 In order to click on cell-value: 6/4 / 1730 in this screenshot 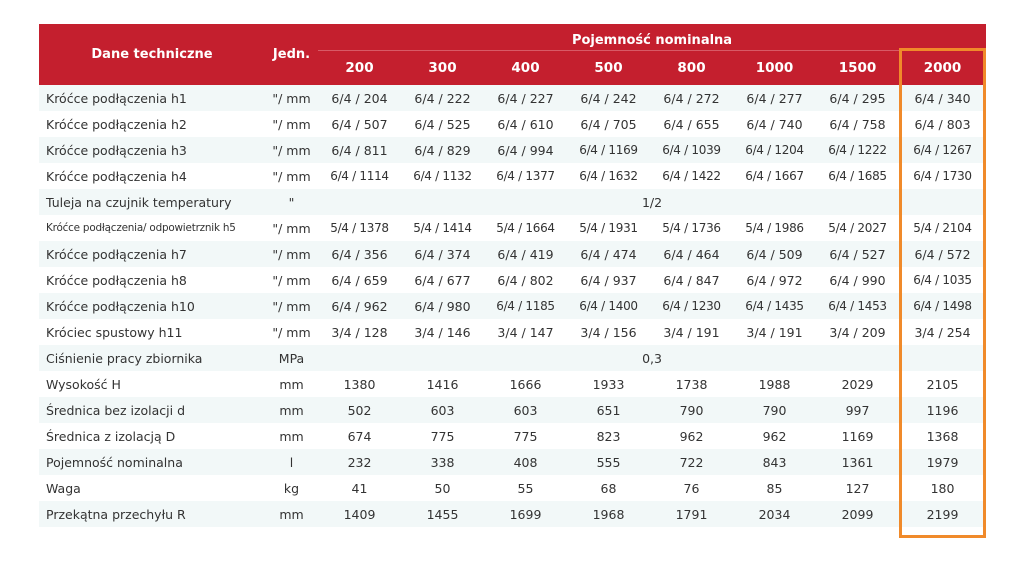, I will do `click(943, 176)`.